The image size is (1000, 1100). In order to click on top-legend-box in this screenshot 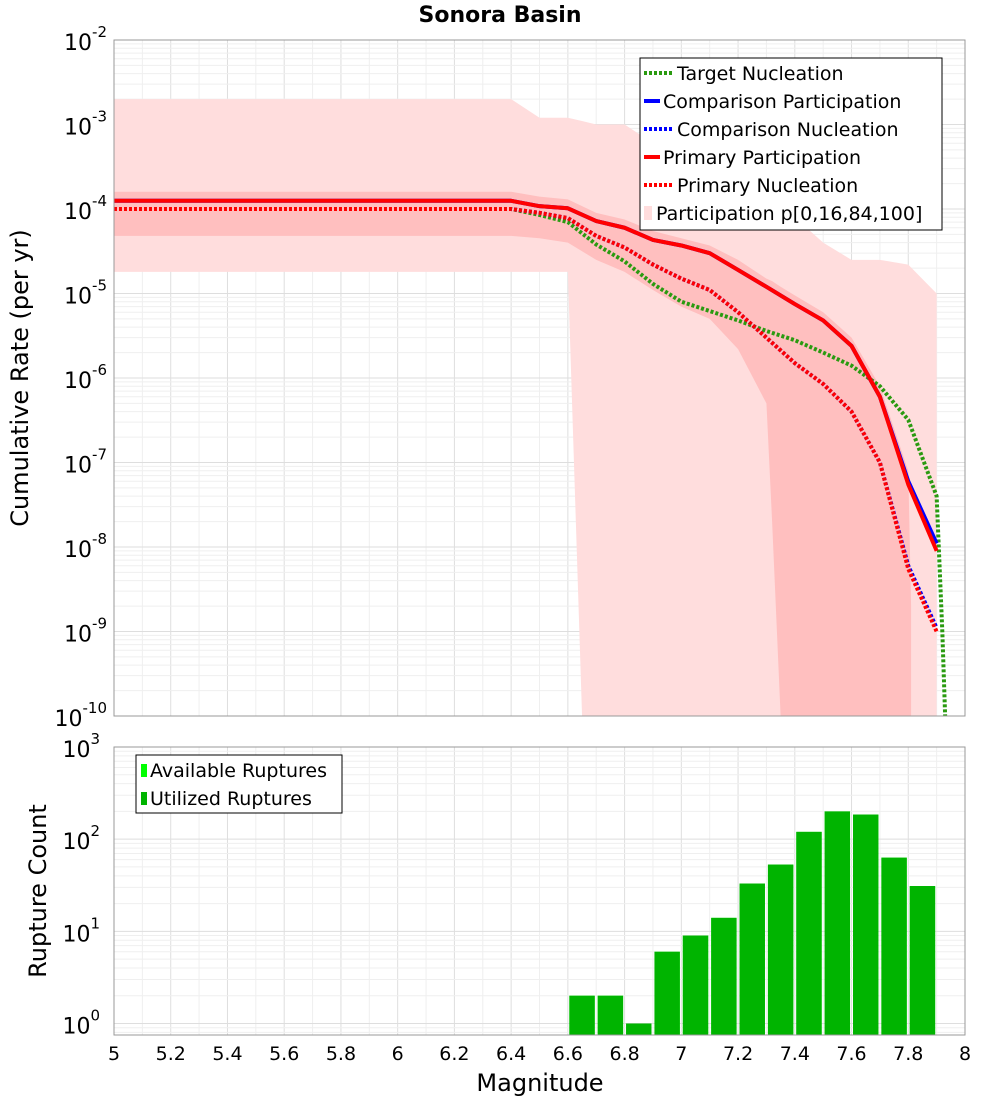, I will do `click(791, 144)`.